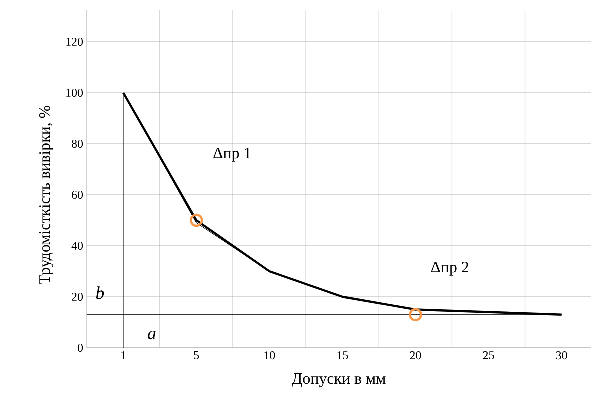  Describe the element at coordinates (81, 348) in the screenshot. I see `y-tick-label: 0` at that location.